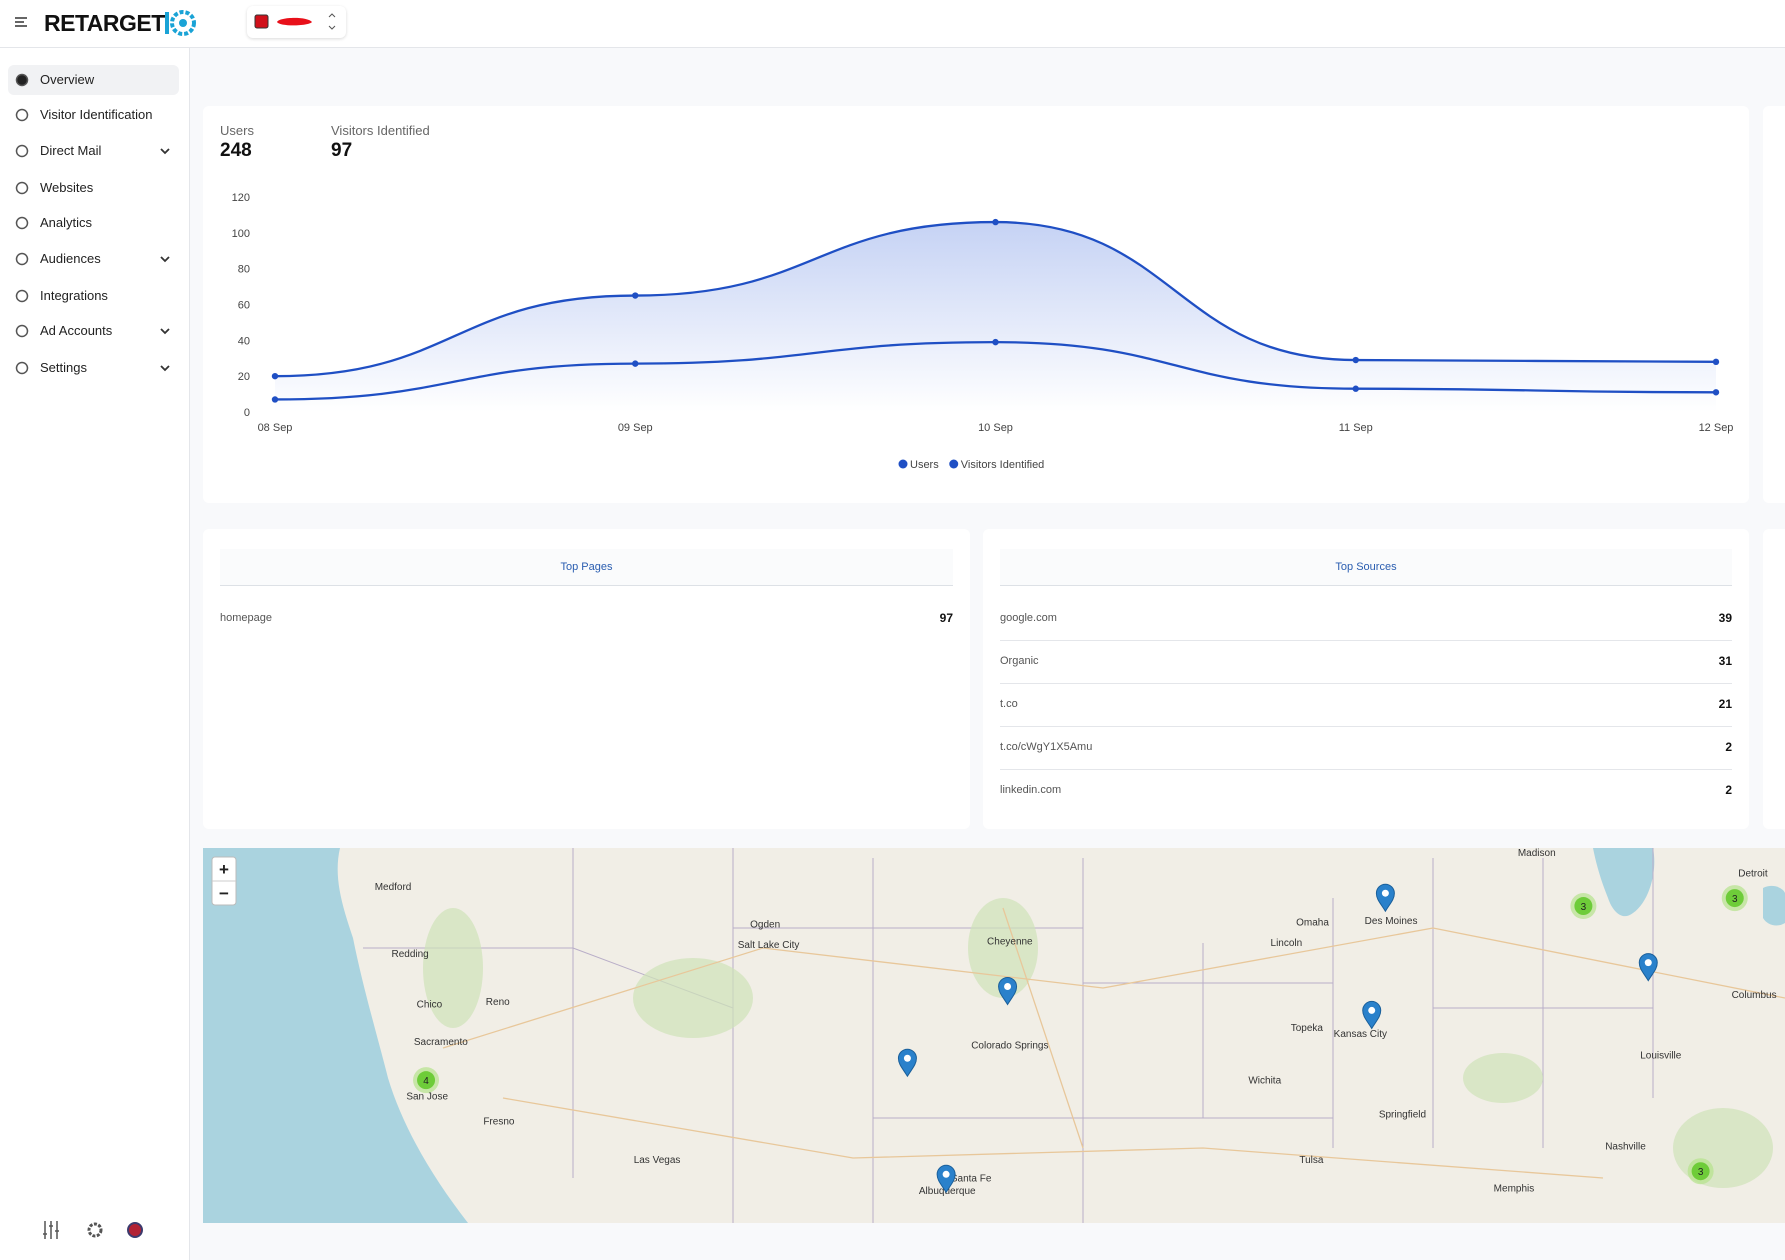 This screenshot has width=1785, height=1260. What do you see at coordinates (93, 331) in the screenshot?
I see `nav-item: Ad Accounts` at bounding box center [93, 331].